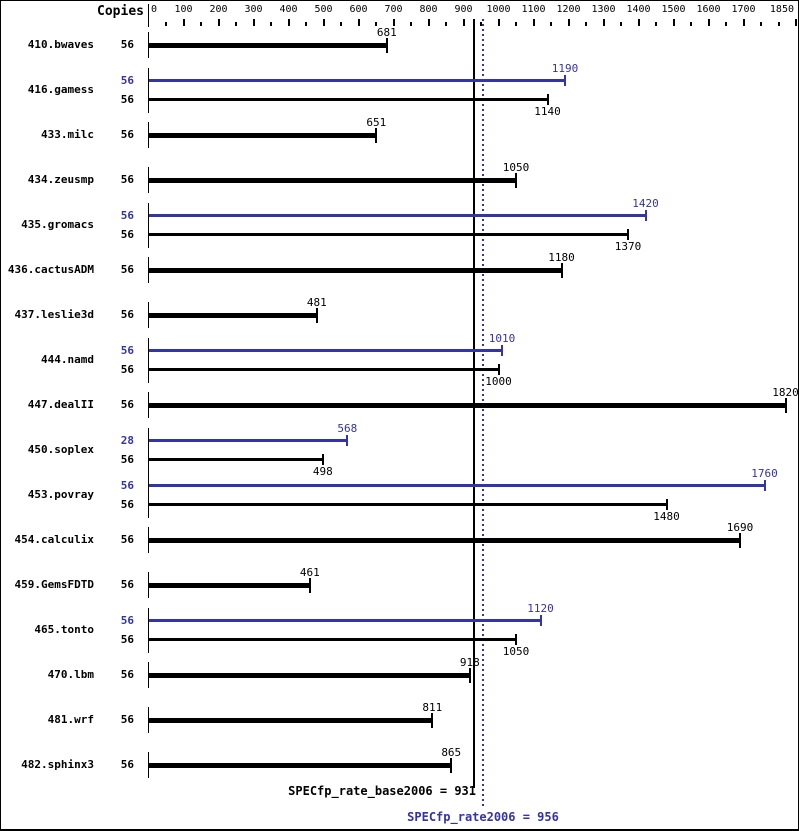 The height and width of the screenshot is (831, 799). What do you see at coordinates (673, 9) in the screenshot?
I see `axis-tick-label: 1500` at bounding box center [673, 9].